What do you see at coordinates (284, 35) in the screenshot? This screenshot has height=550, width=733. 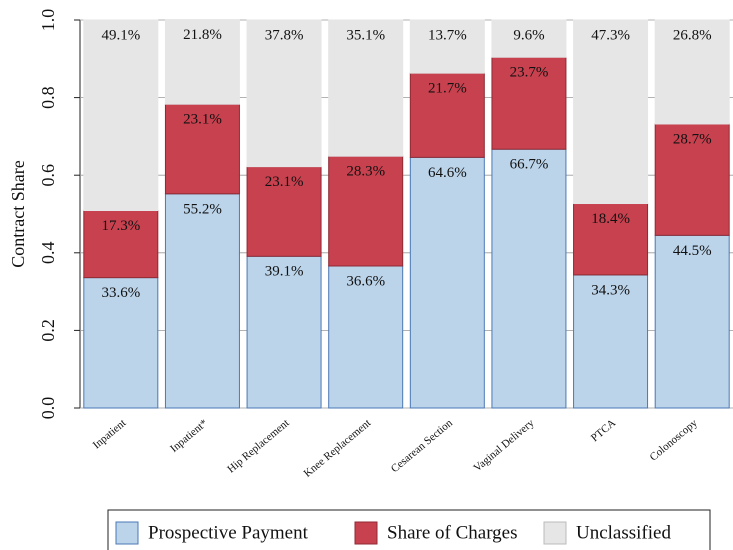 I see `data-label: 37.8%` at bounding box center [284, 35].